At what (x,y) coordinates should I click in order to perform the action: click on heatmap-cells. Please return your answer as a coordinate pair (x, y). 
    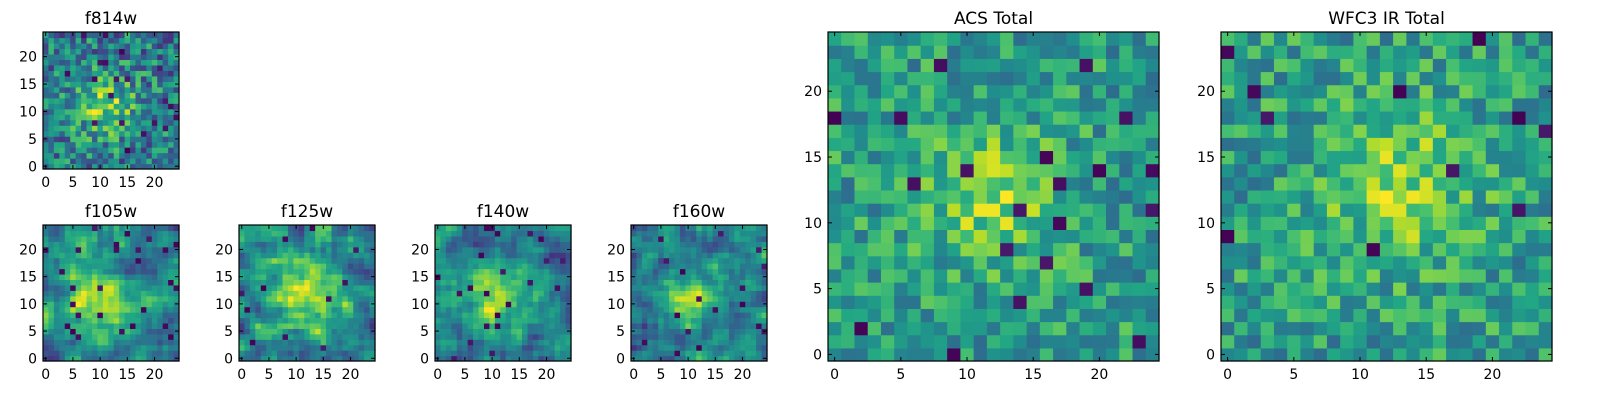
    Looking at the image, I should click on (111, 293).